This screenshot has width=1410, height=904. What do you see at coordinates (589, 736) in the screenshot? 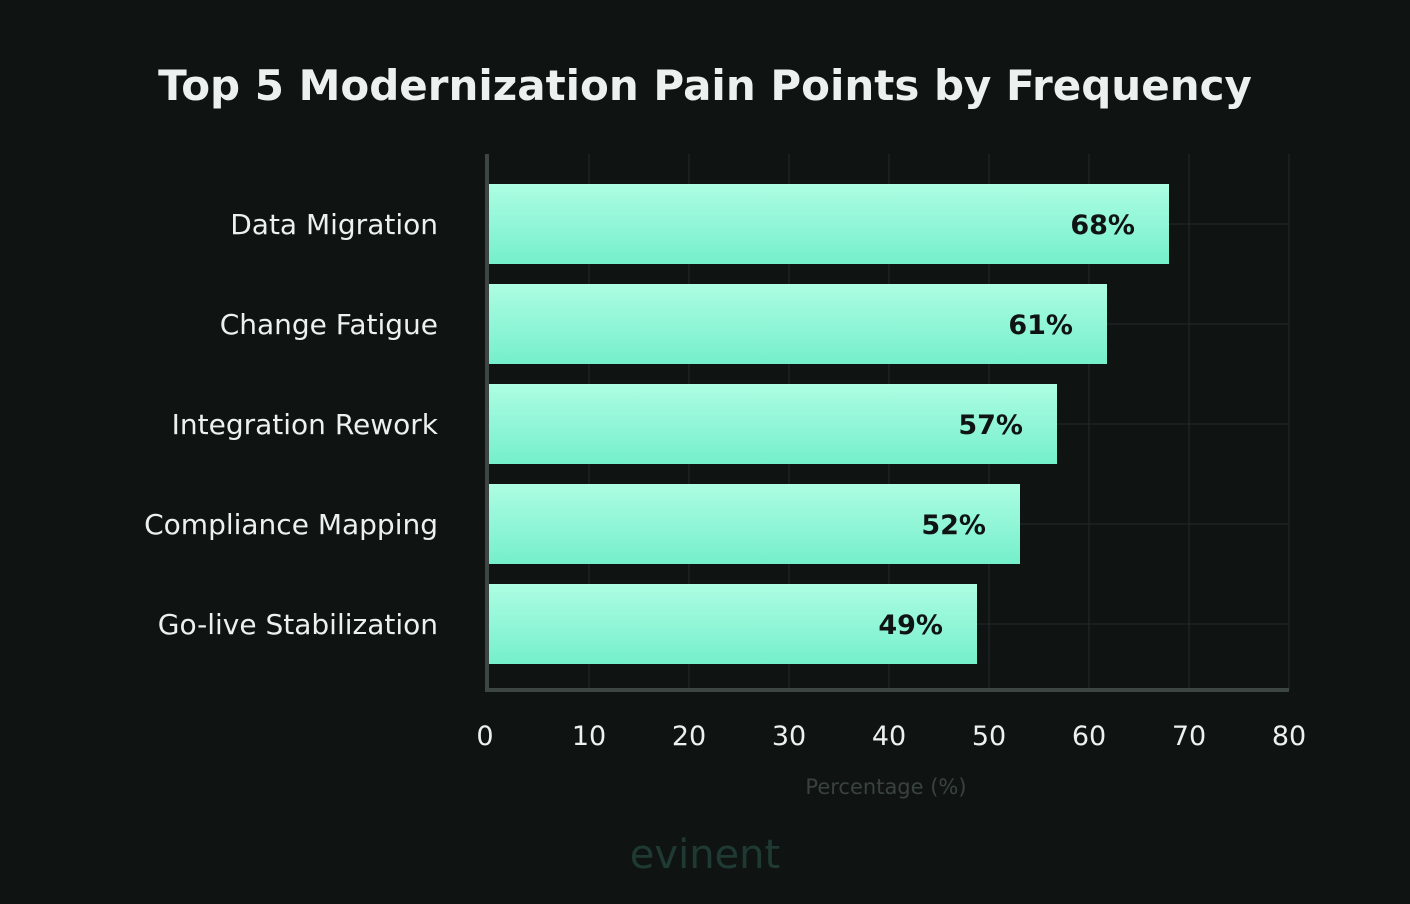
I see `x-tick-label: 10` at bounding box center [589, 736].